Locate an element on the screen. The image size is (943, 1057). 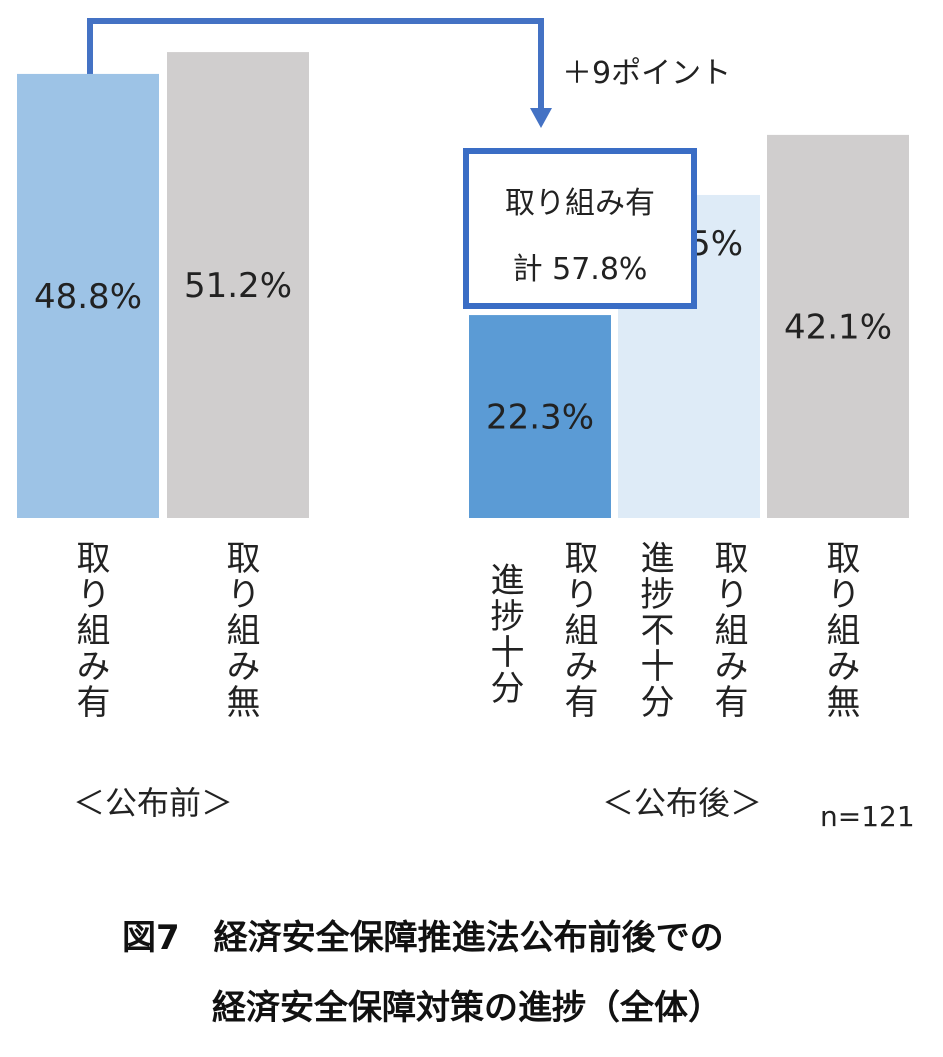
bar-after-sufficient is located at coordinates (540, 416).